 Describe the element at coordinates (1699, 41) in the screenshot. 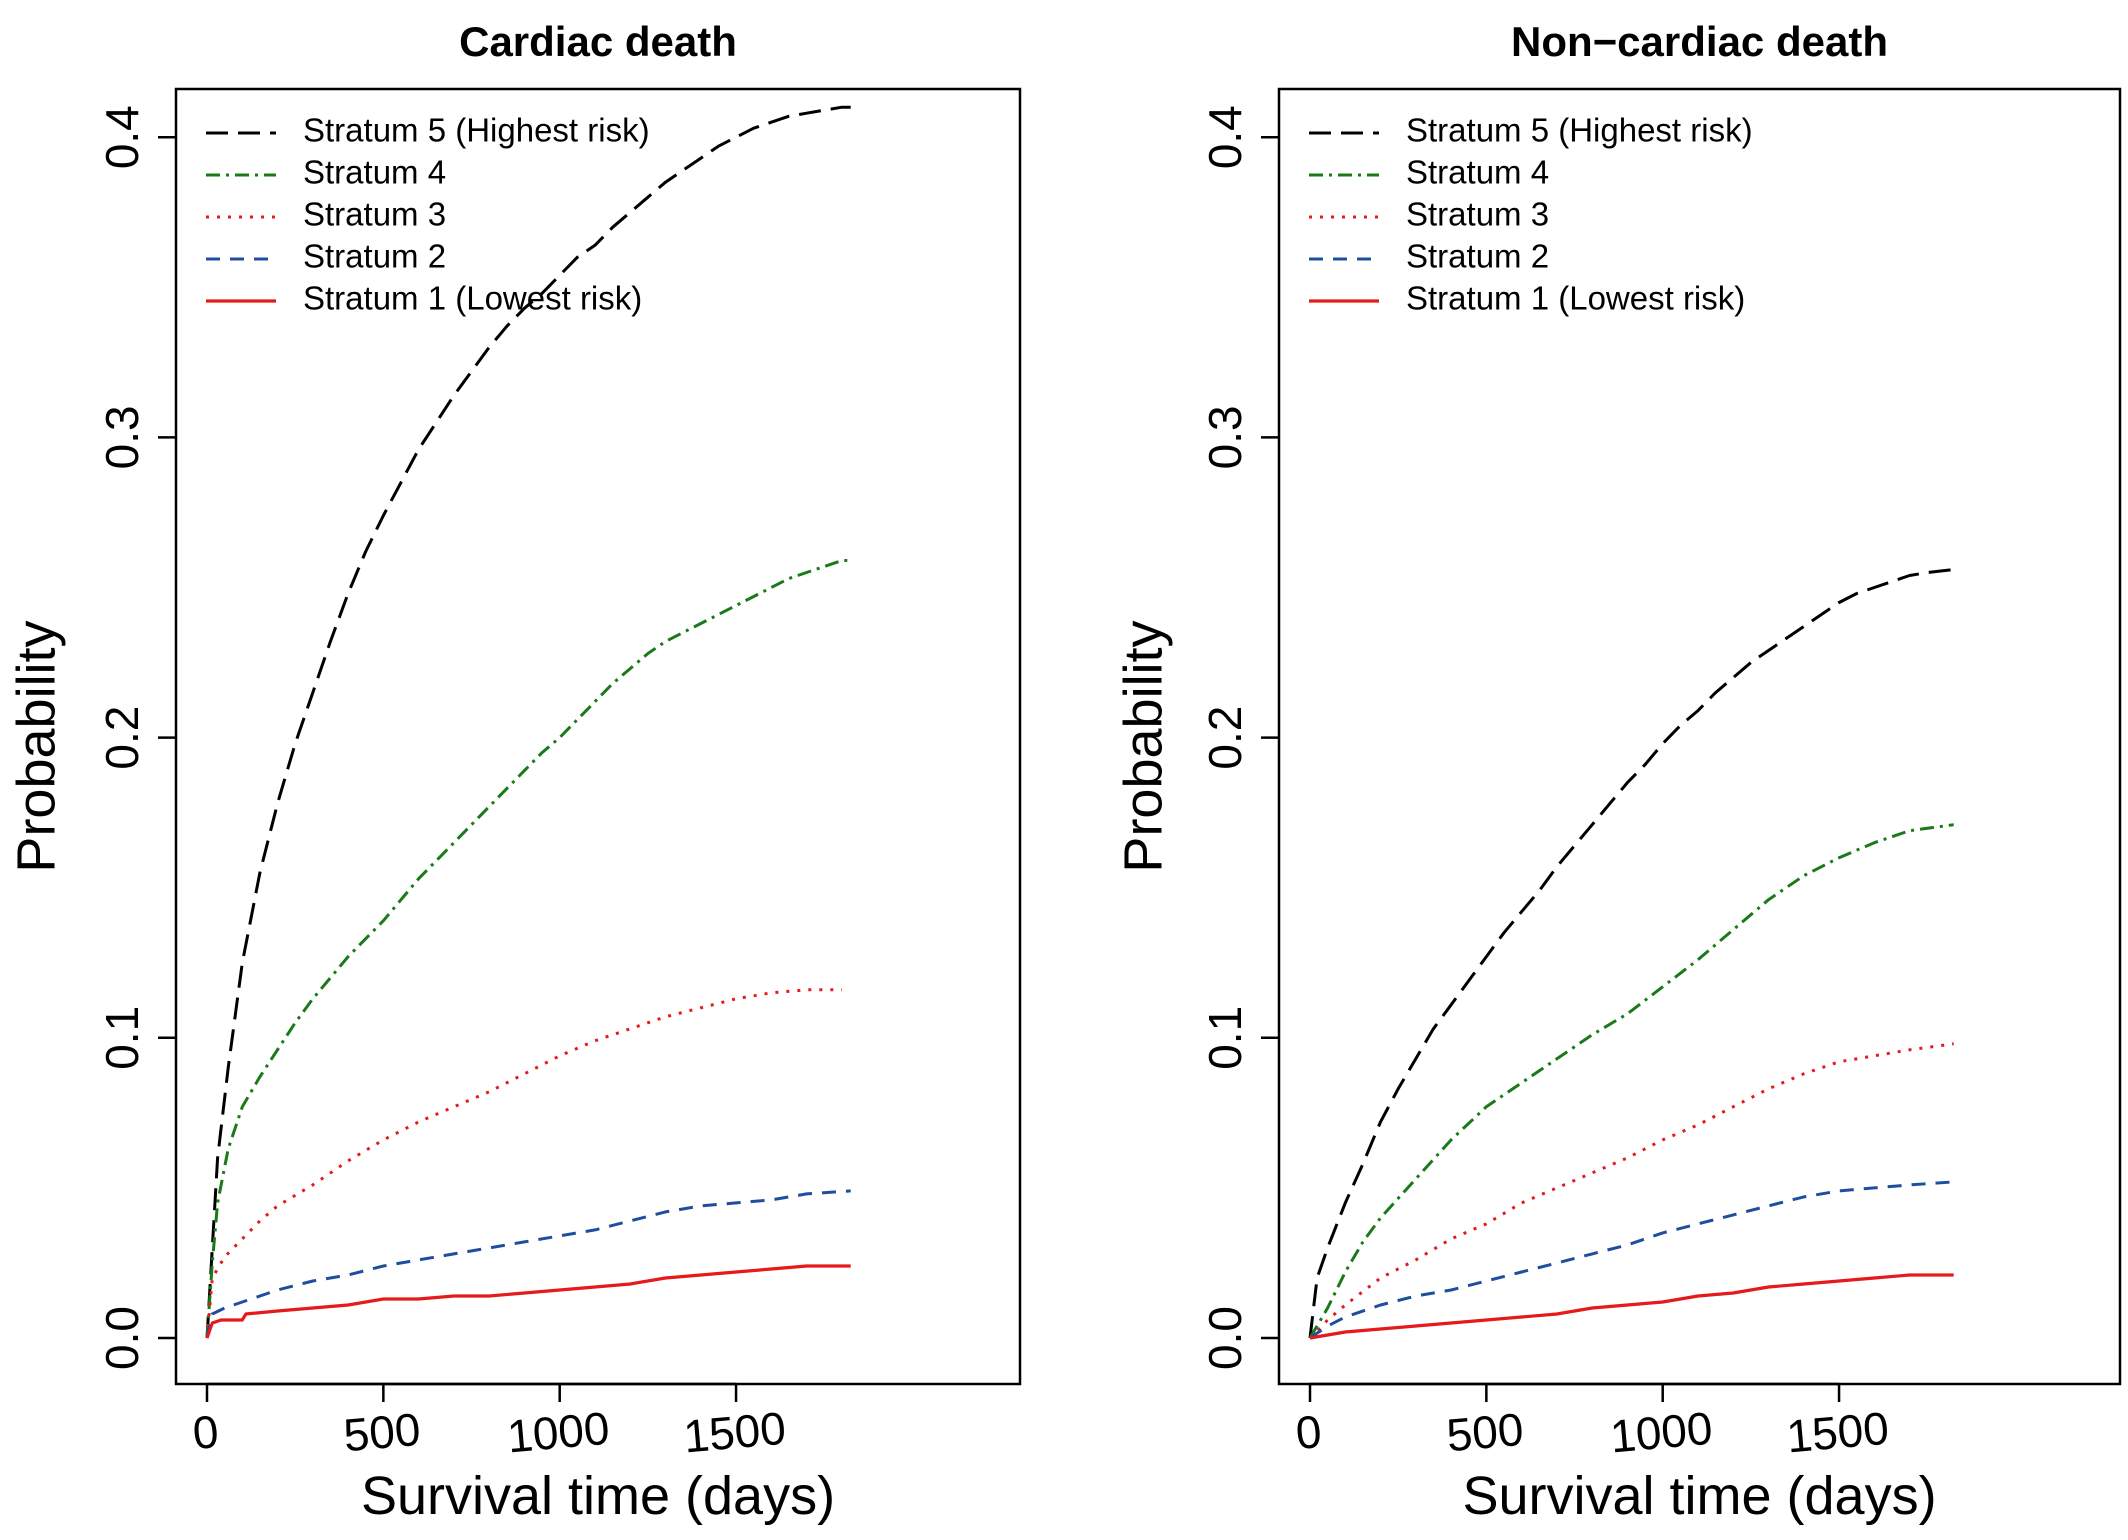

I see `chart-title: Non−cardiac death` at that location.